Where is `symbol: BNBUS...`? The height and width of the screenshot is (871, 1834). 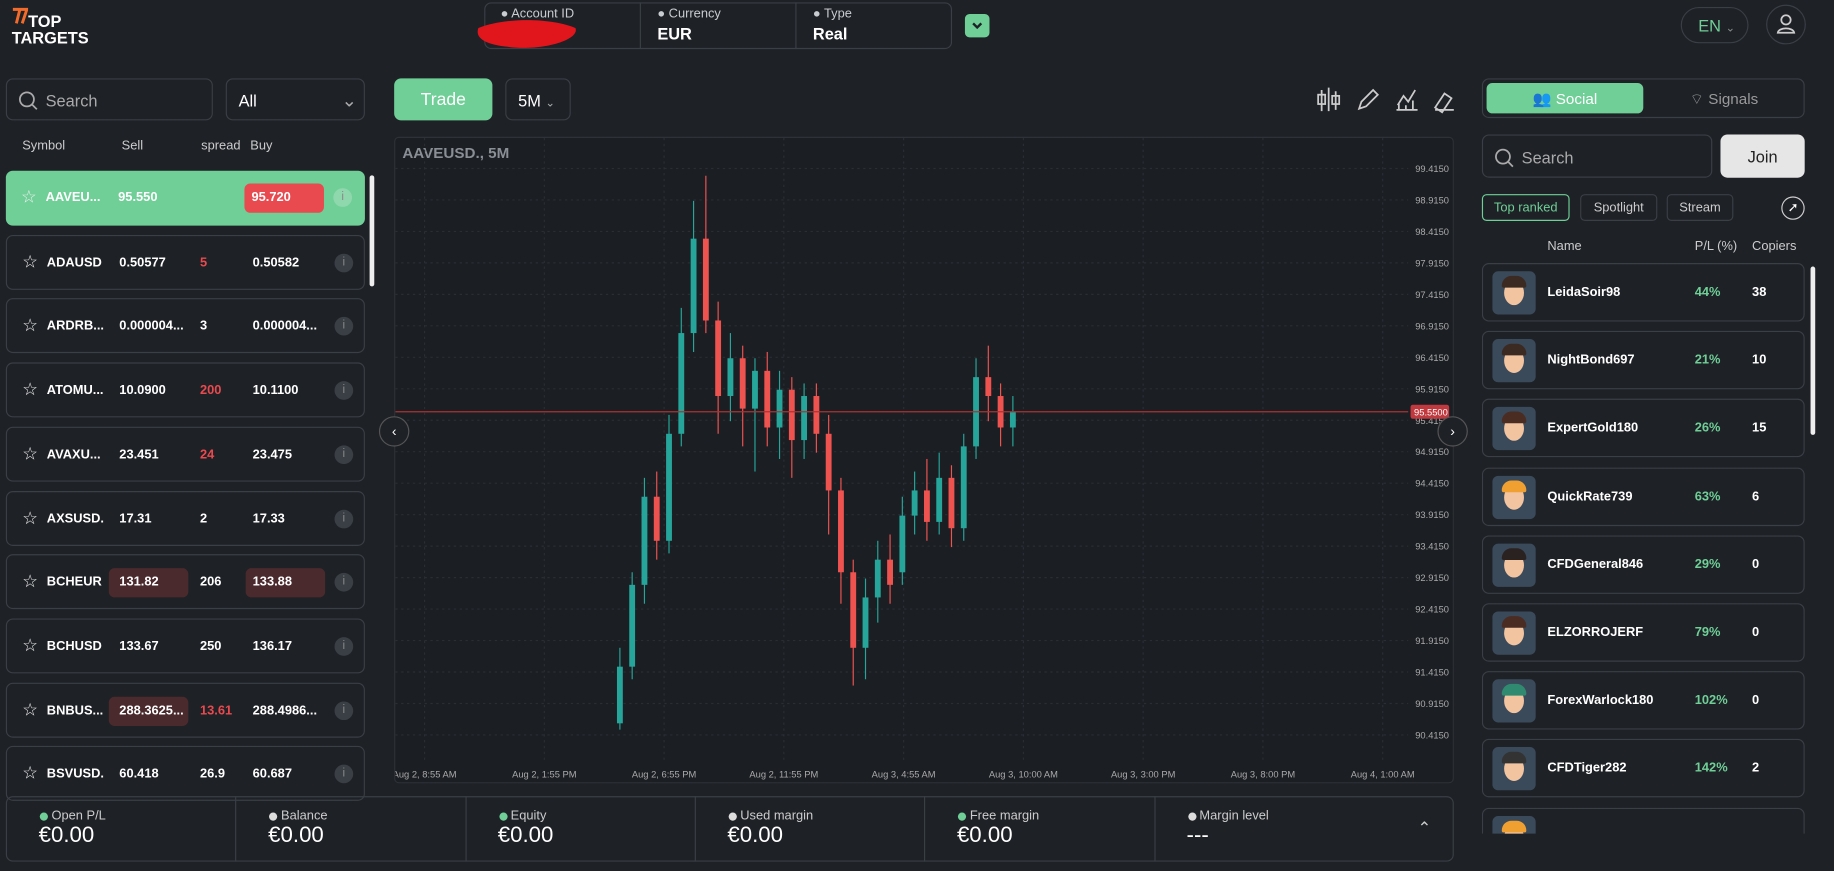
symbol: BNBUS... is located at coordinates (75, 710).